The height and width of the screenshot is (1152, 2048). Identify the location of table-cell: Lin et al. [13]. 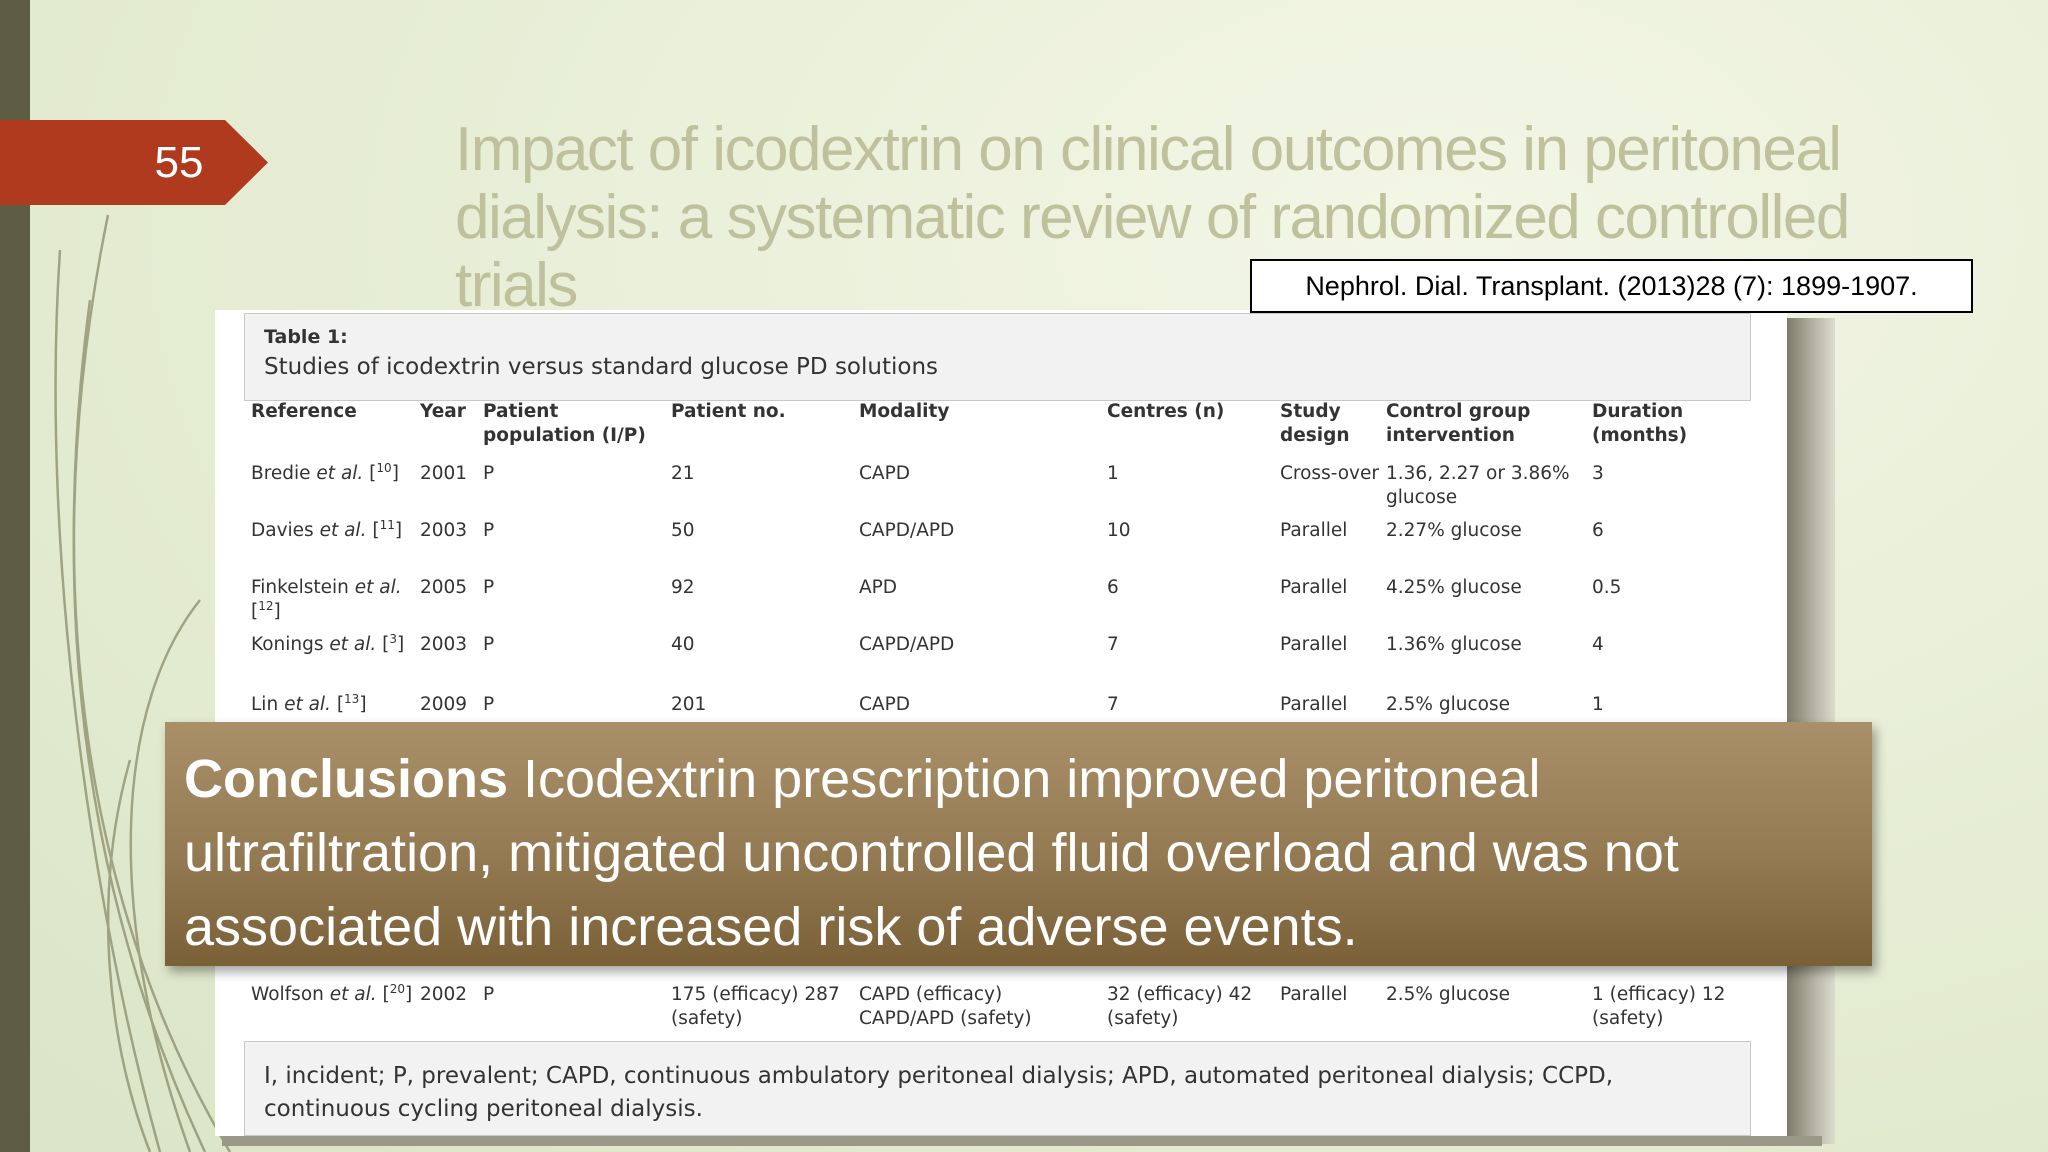
(333, 705).